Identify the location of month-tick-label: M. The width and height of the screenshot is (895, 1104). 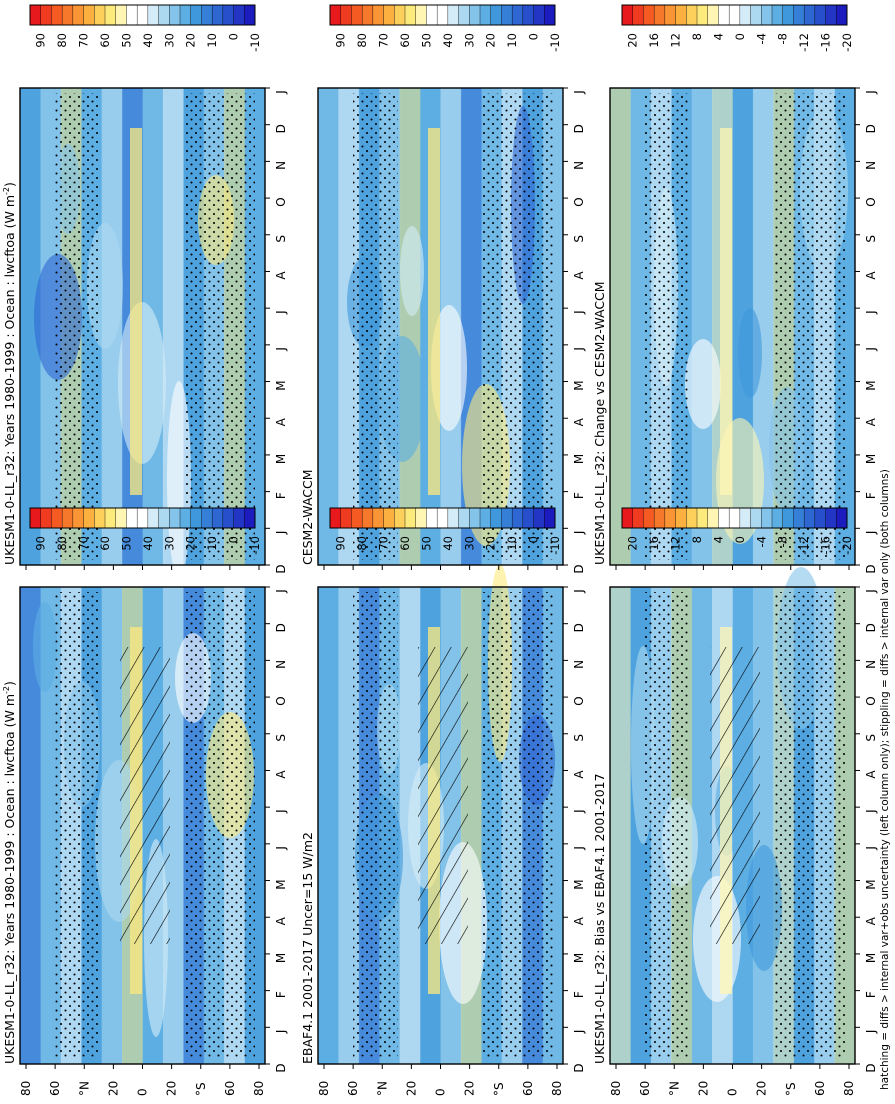
(579, 884).